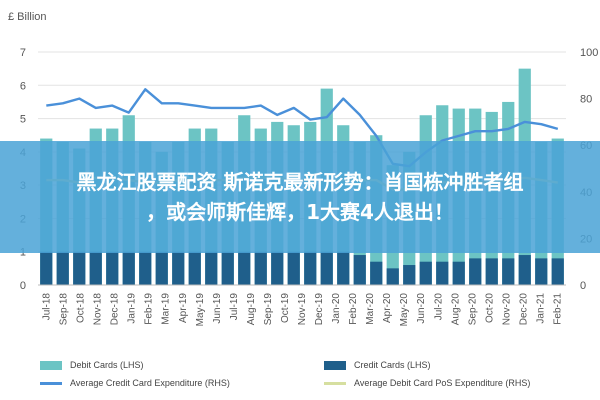  I want to click on y-right-tick-label: 80, so click(586, 100).